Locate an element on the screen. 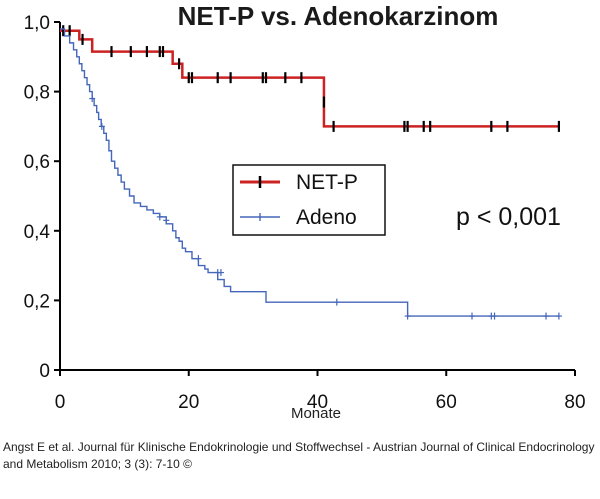 Image resolution: width=600 pixels, height=499 pixels. y-tick-label: 0,8 is located at coordinates (37, 93).